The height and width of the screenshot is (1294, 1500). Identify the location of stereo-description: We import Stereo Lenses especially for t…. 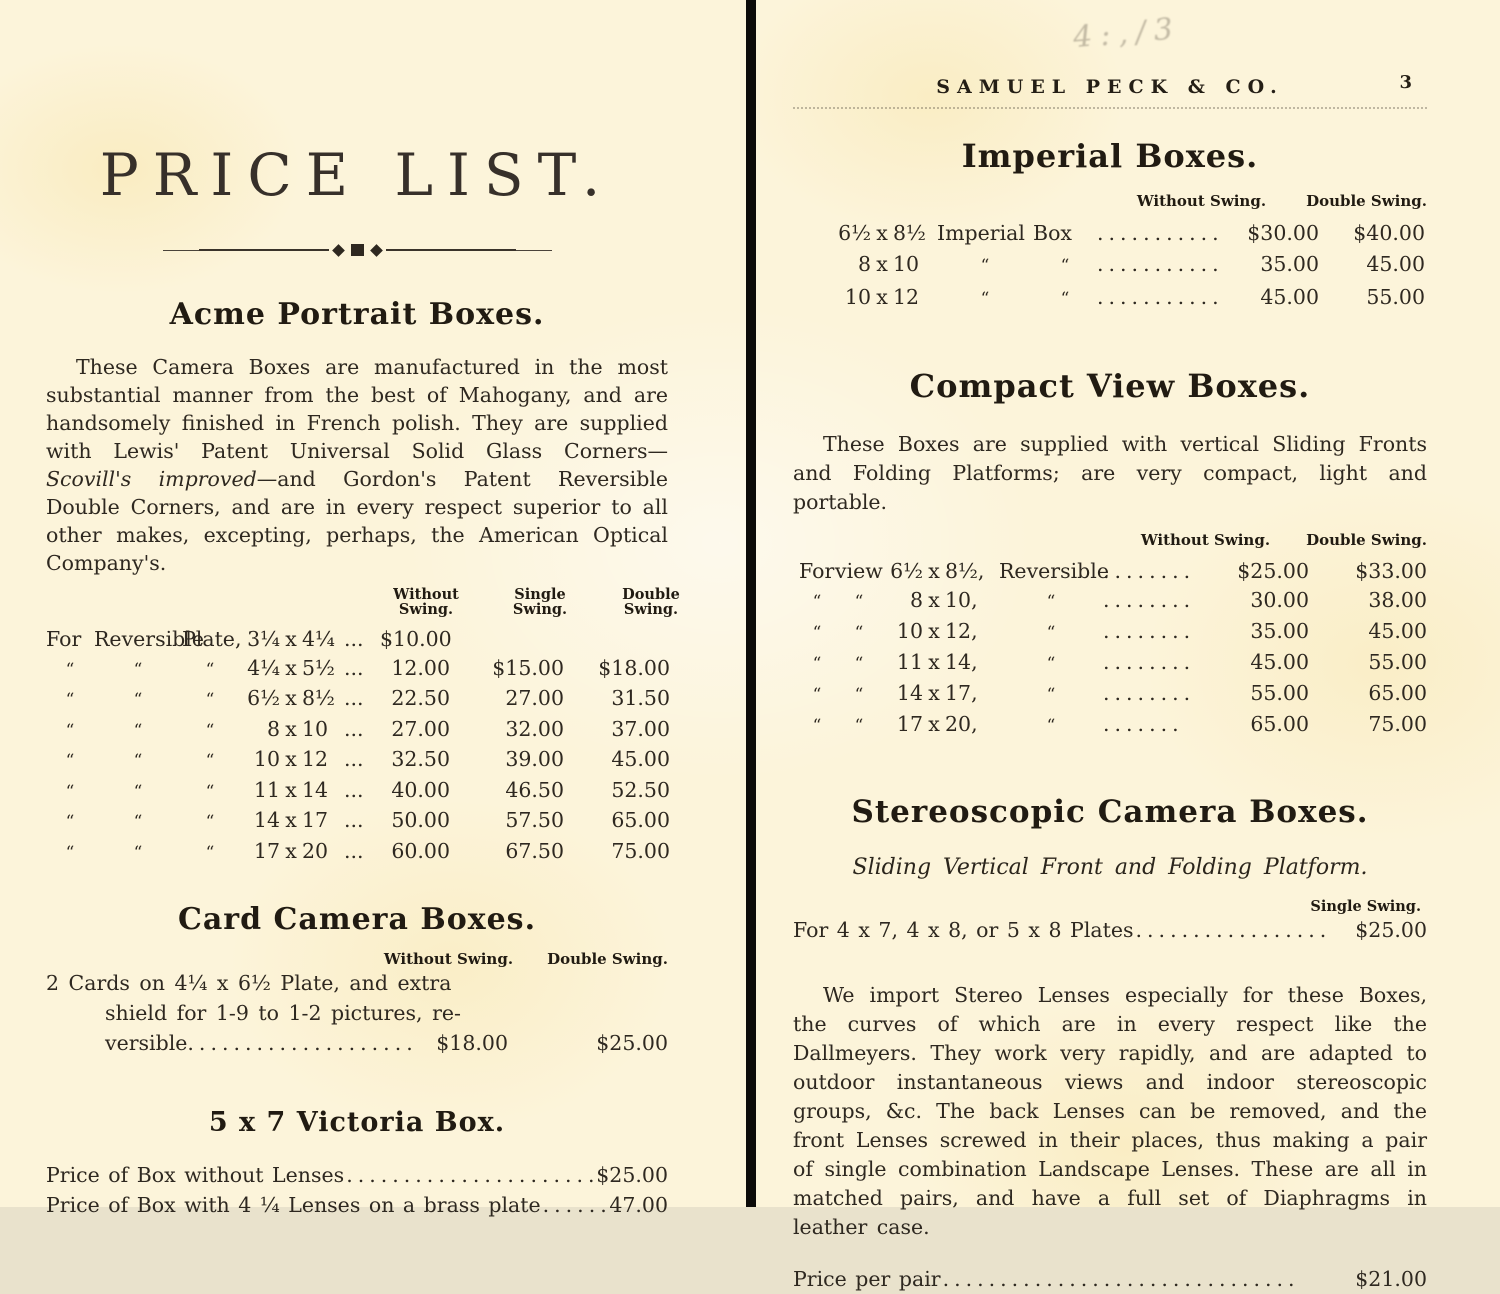
(1110, 1111).